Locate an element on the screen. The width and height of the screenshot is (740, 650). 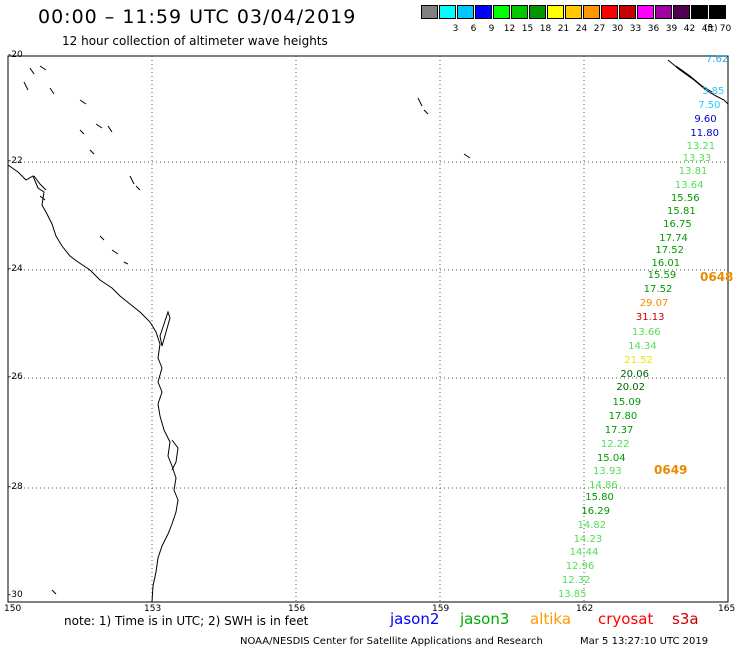
wave-height-label: 12.22 is located at coordinates (615, 444).